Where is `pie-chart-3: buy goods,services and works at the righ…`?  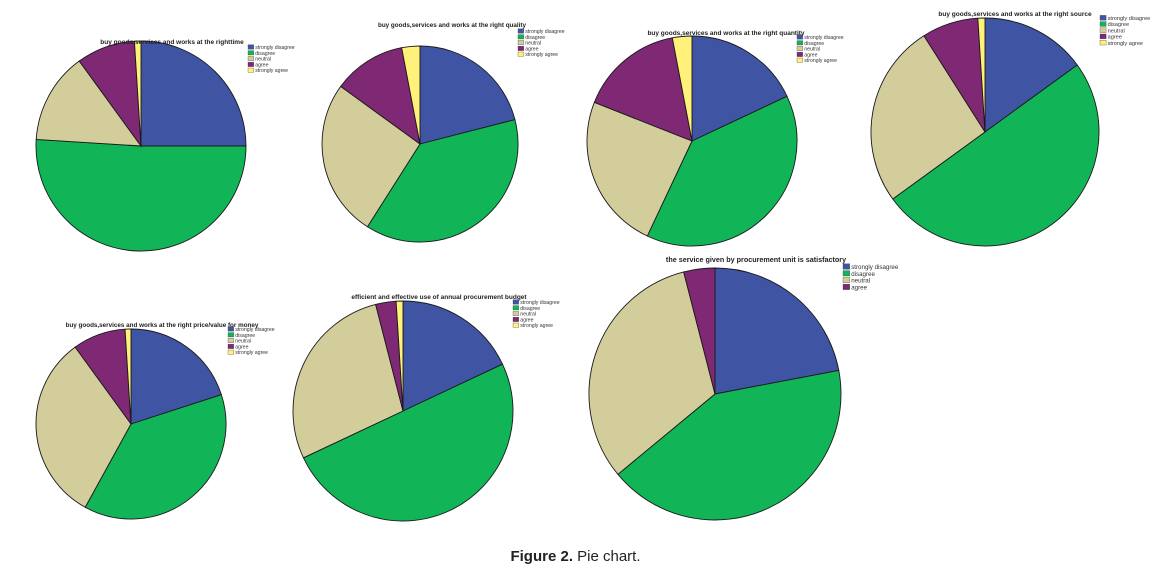
pie-chart-3: buy goods,services and works at the righ… is located at coordinates (715, 138).